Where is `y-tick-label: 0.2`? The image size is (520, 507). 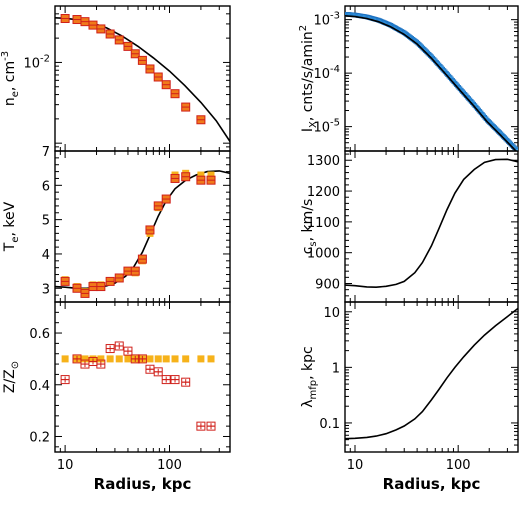
y-tick-label: 0.2 is located at coordinates (39, 437).